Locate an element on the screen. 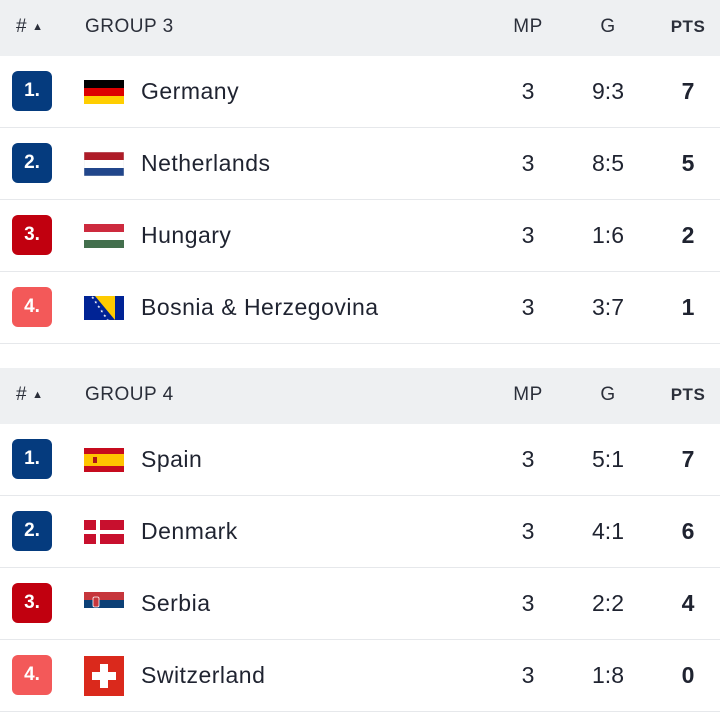  goals: 8:5 is located at coordinates (608, 163).